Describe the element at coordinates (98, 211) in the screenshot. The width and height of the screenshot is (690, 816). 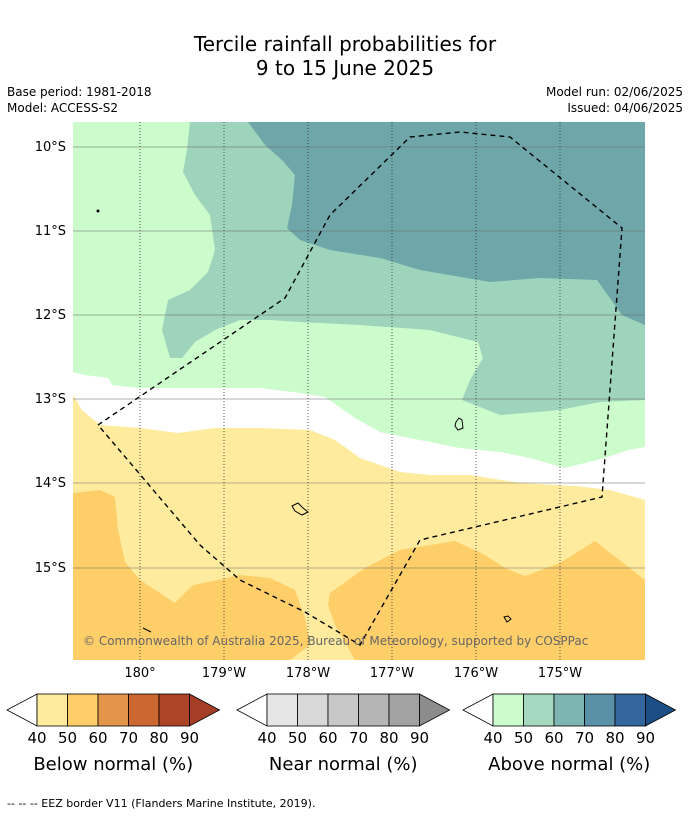
I see `island-dot` at that location.